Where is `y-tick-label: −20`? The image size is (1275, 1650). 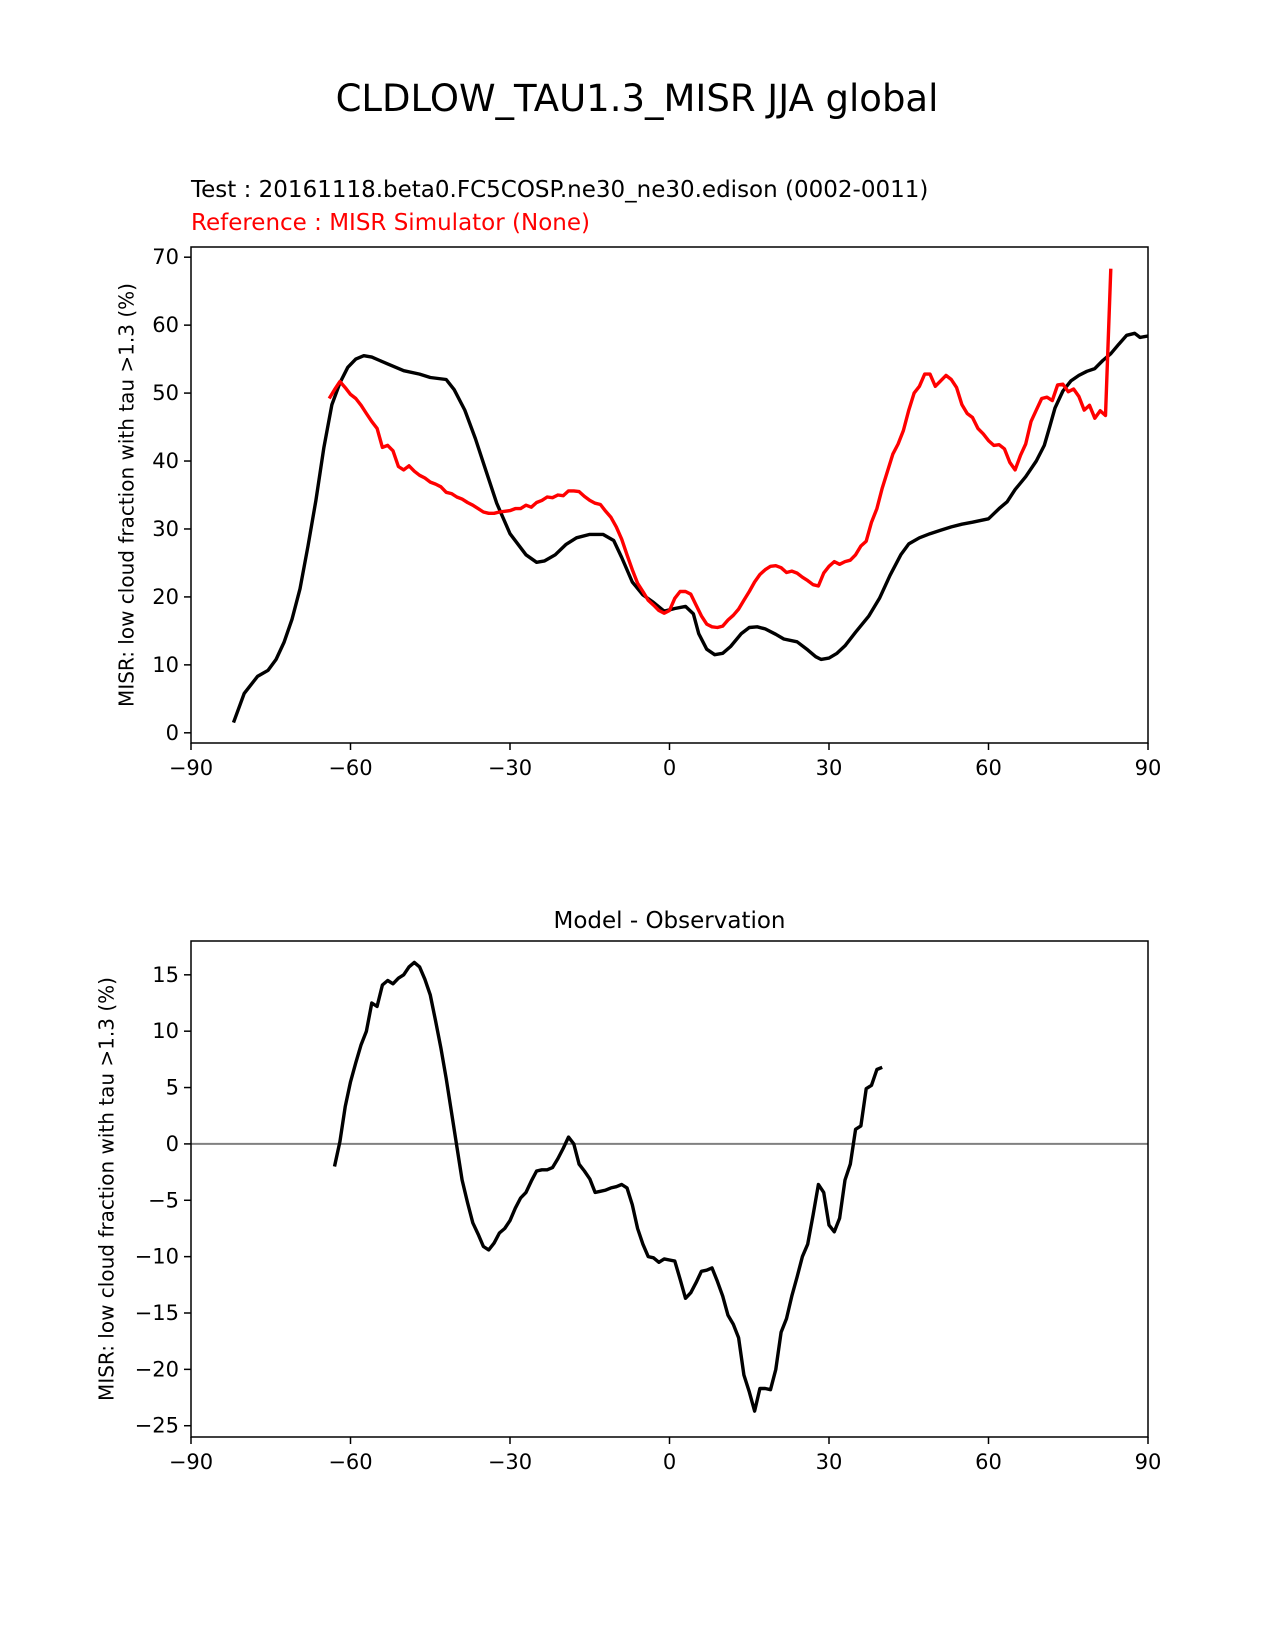 y-tick-label: −20 is located at coordinates (157, 1369).